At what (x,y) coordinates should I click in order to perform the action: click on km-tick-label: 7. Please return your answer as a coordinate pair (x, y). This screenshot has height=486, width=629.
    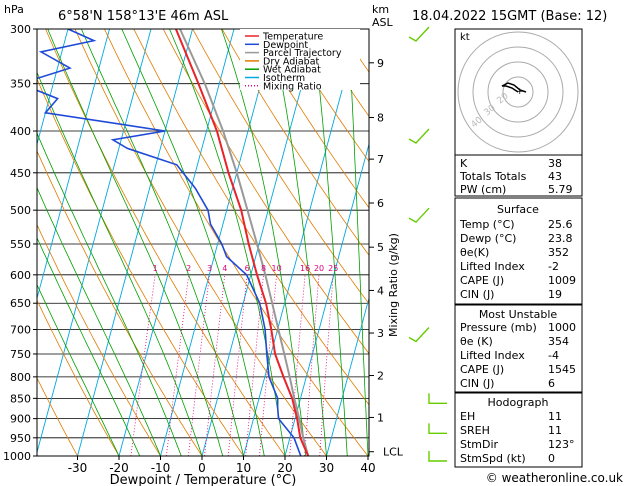
    Looking at the image, I should click on (380, 159).